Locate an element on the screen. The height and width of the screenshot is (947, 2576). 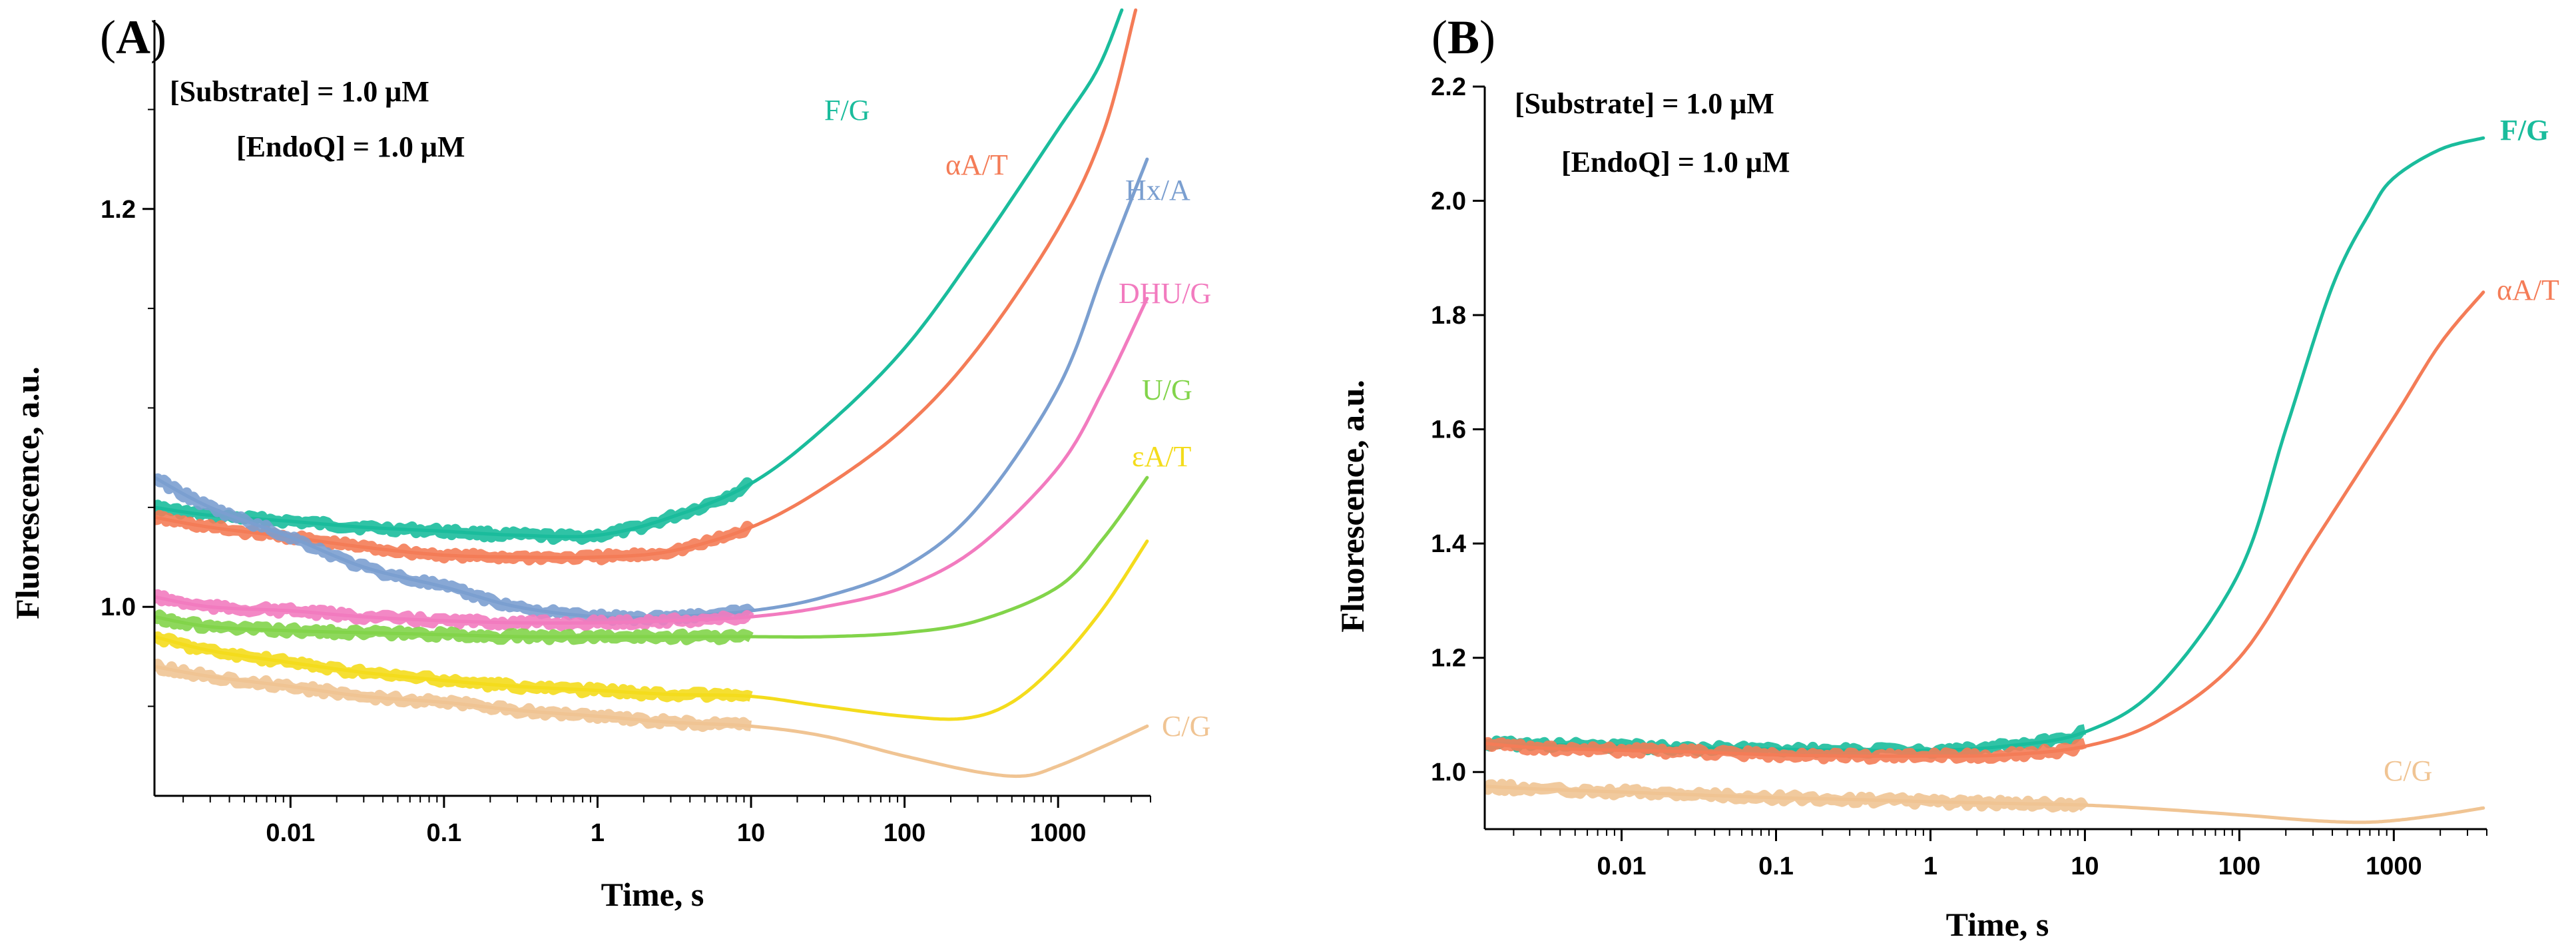
panel-a-x-tick-label: 100 is located at coordinates (905, 833).